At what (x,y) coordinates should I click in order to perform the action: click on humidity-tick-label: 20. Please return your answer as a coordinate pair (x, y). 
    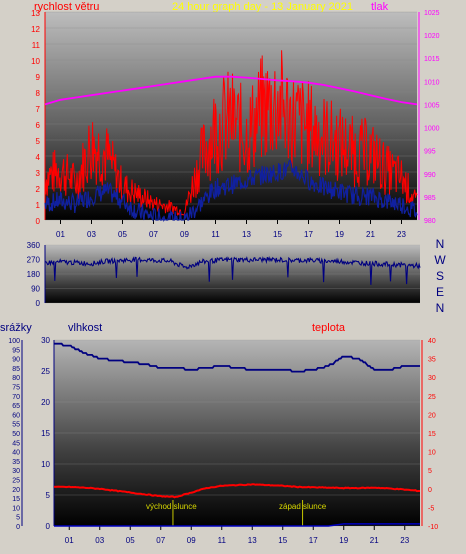
    Looking at the image, I should click on (16, 490).